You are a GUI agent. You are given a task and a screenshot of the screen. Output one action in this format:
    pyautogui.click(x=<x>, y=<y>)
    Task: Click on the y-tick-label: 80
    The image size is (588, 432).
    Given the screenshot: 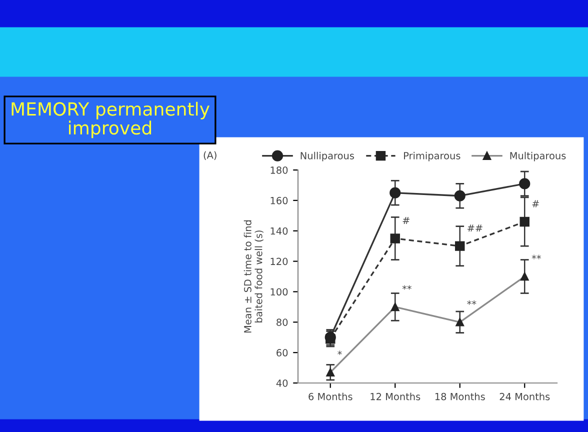 What is the action you would take?
    pyautogui.click(x=282, y=322)
    